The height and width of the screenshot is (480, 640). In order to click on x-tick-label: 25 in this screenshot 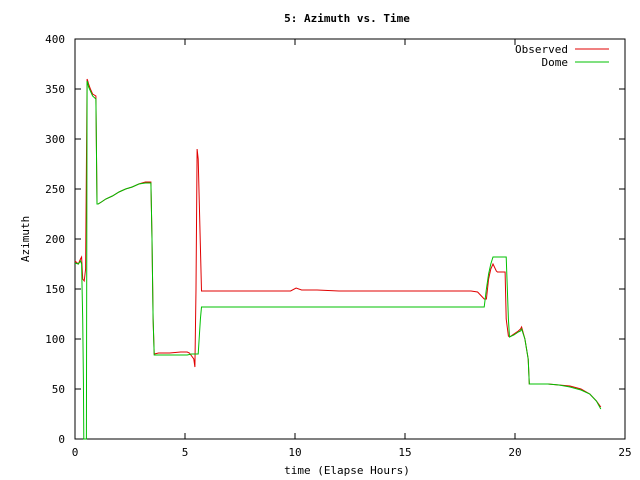, I will do `click(624, 452)`.